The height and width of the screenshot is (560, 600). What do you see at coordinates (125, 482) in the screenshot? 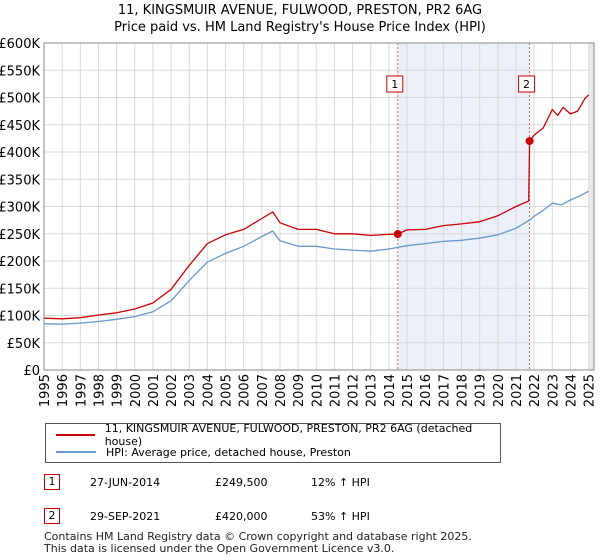
I see `transaction-date: 27-JUN-2014` at bounding box center [125, 482].